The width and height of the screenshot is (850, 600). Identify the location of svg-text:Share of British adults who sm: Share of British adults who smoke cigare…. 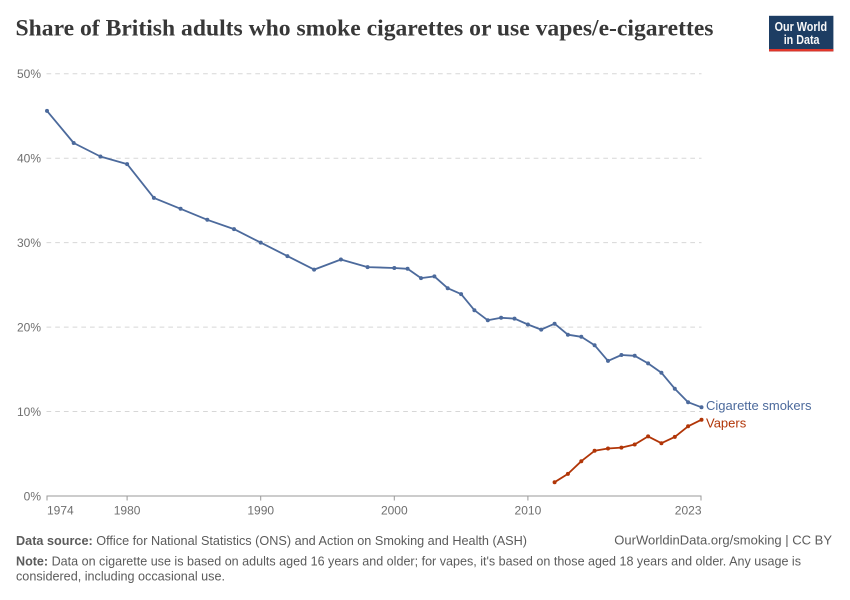
(365, 28).